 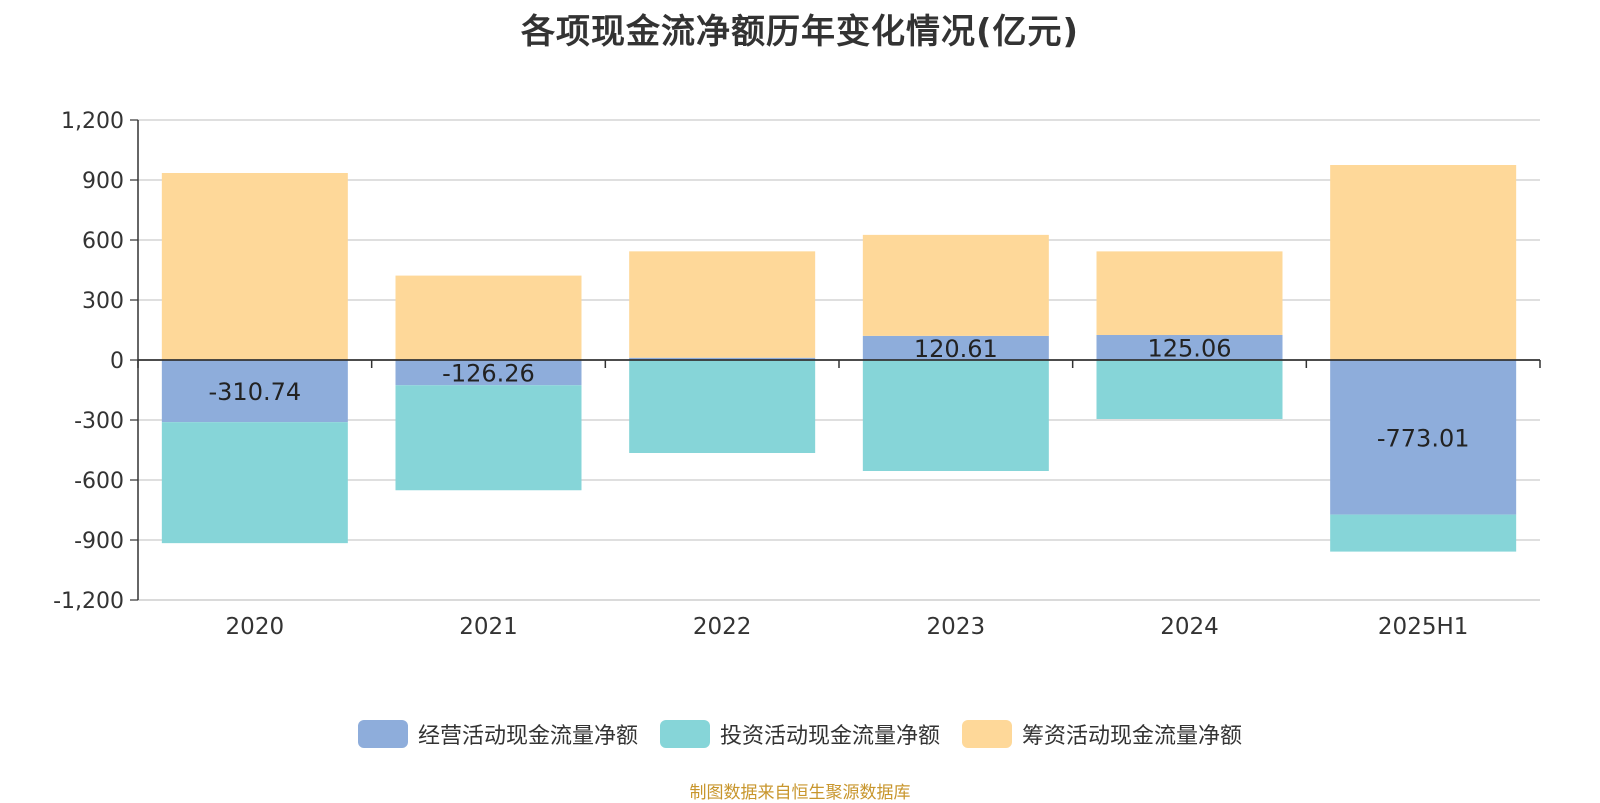 What do you see at coordinates (1423, 627) in the screenshot?
I see `x-tick-label: 2025H1` at bounding box center [1423, 627].